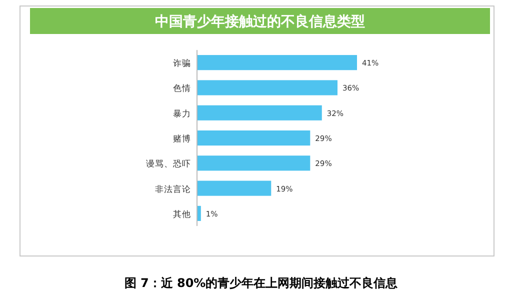  I want to click on category-label: 色情, so click(182, 89).